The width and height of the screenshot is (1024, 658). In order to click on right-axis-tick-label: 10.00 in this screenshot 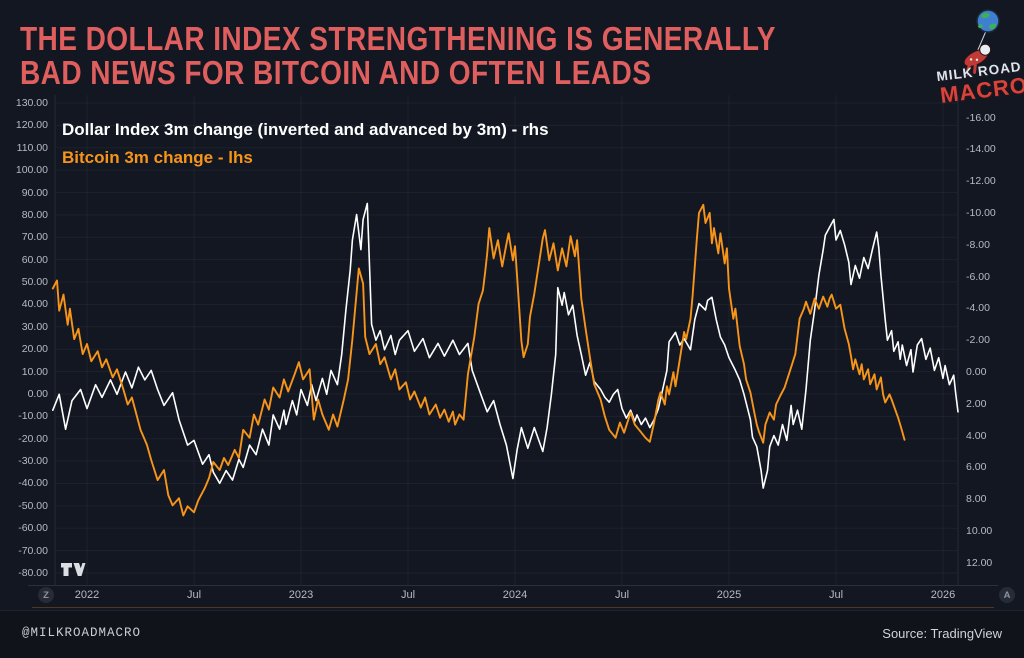, I will do `click(979, 531)`.